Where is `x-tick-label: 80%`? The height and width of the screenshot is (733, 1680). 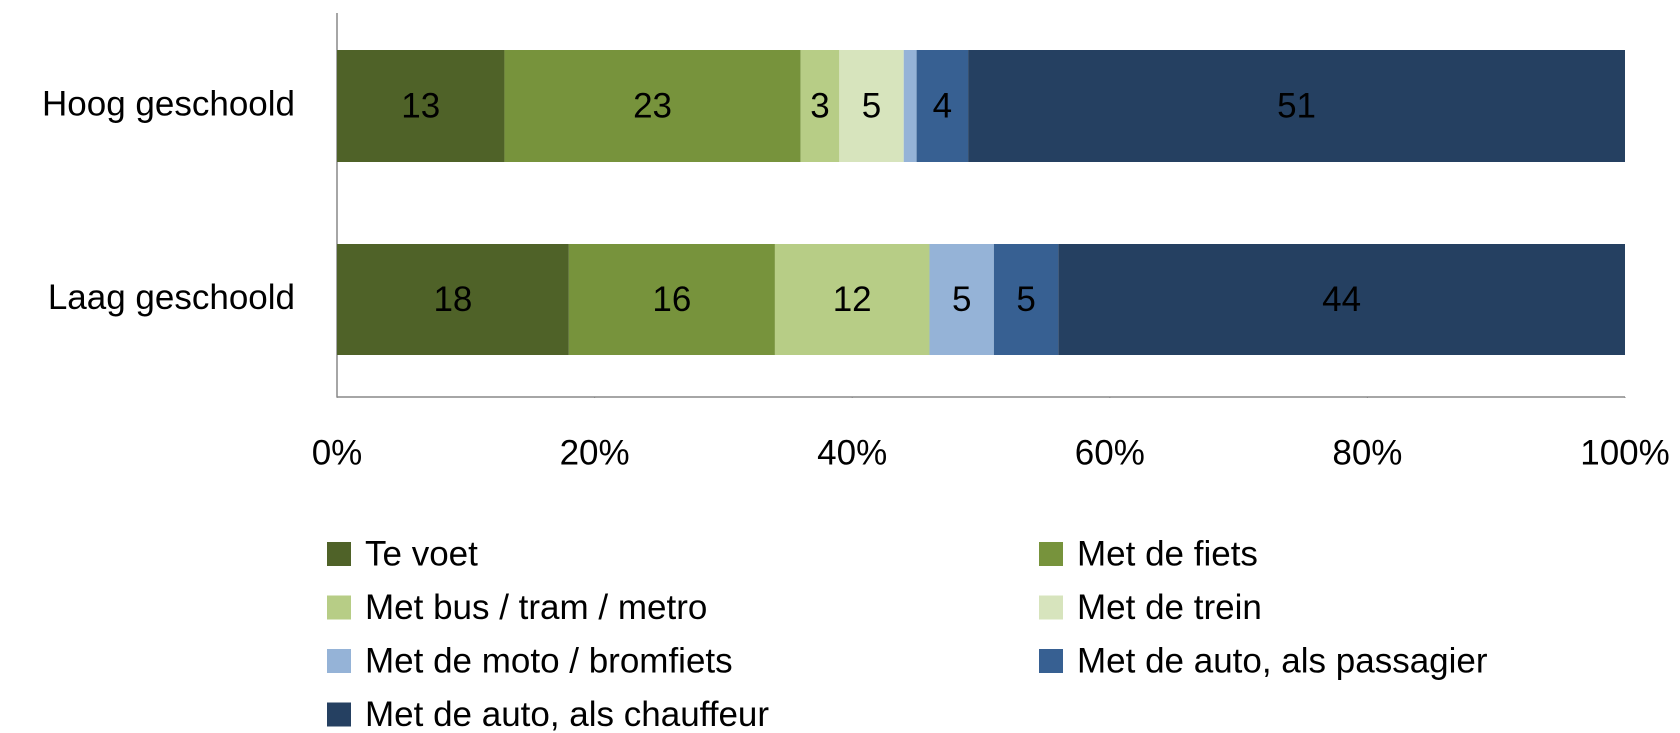
x-tick-label: 80% is located at coordinates (1367, 452).